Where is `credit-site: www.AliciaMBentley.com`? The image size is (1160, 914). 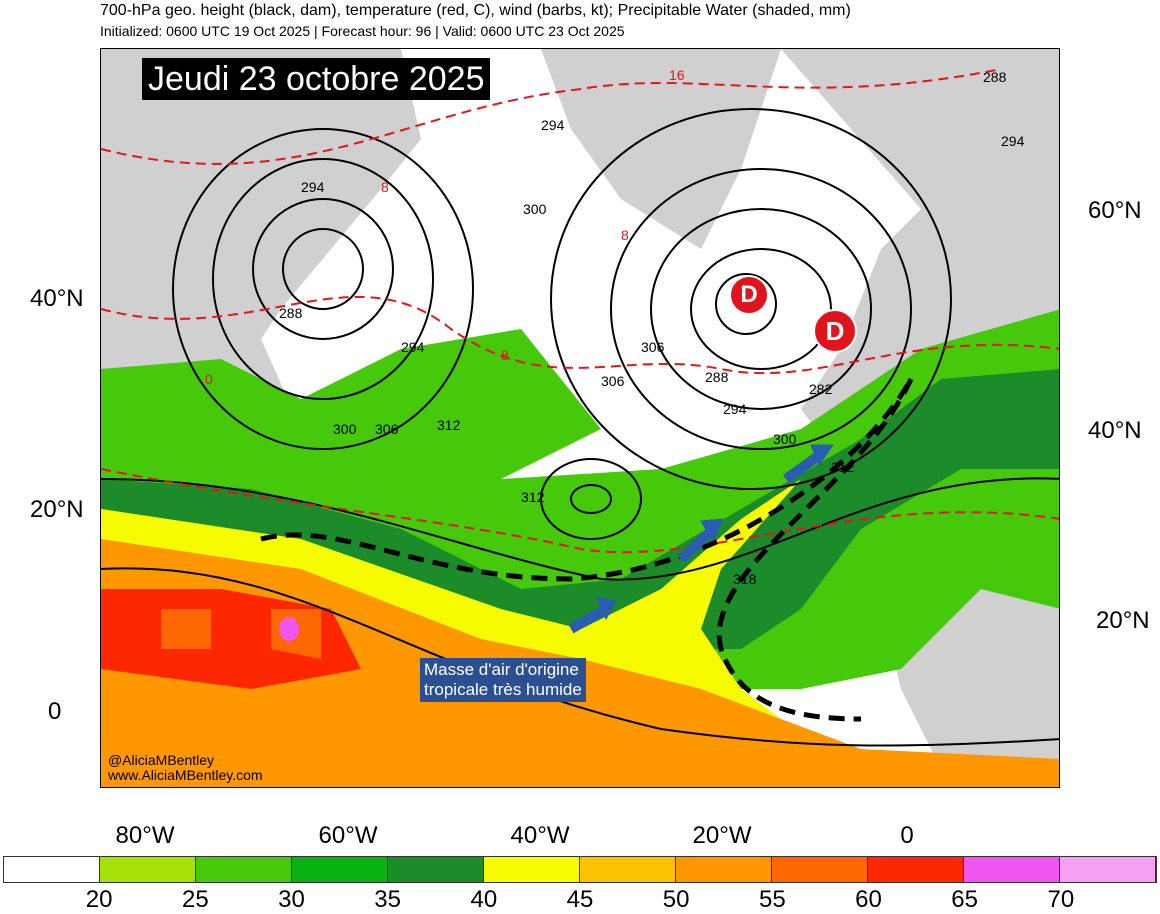 credit-site: www.AliciaMBentley.com is located at coordinates (185, 775).